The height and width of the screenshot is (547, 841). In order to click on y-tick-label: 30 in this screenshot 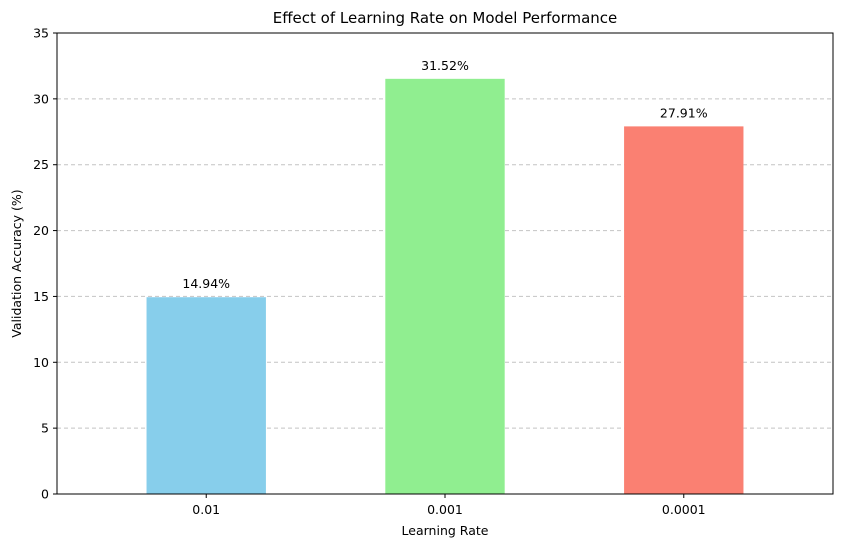, I will do `click(41, 98)`.